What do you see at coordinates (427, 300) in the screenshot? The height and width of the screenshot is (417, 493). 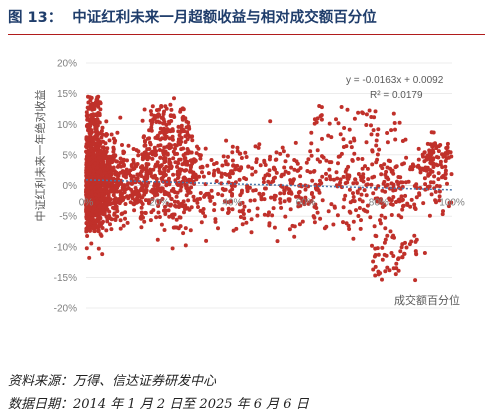 I see `x-axis-label: 成交额百分位` at bounding box center [427, 300].